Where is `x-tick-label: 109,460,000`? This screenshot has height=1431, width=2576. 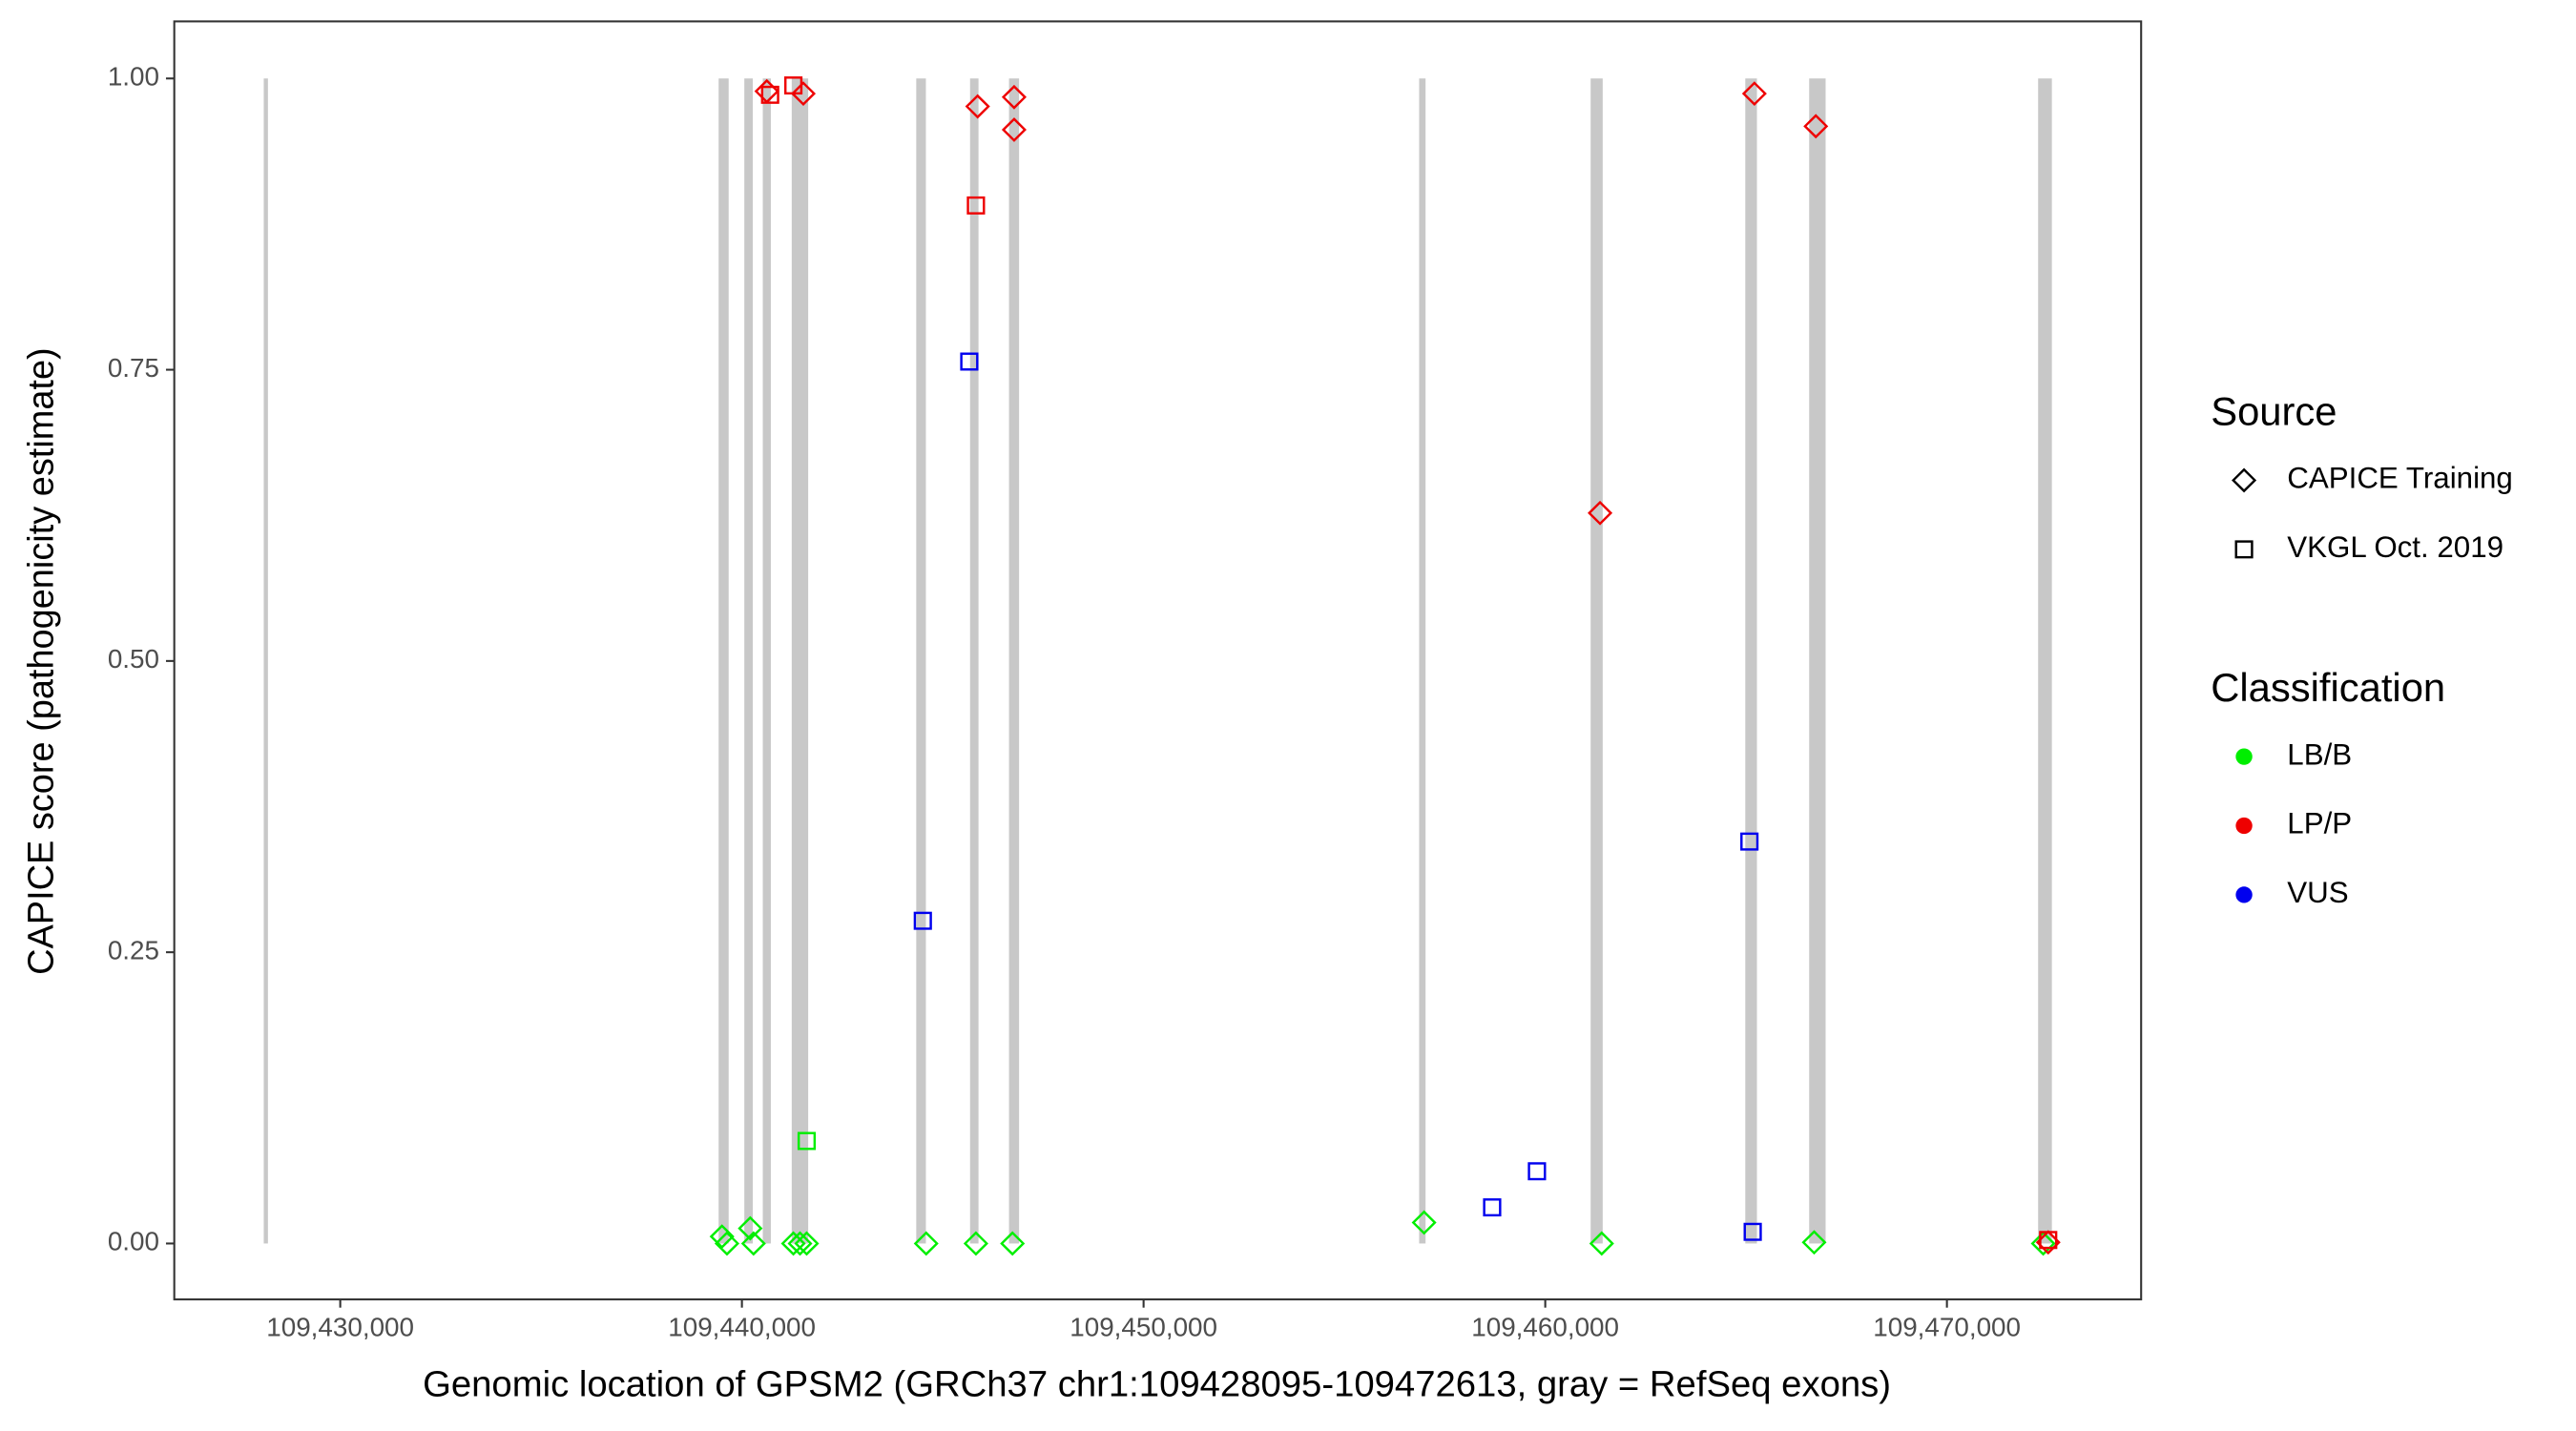 x-tick-label: 109,460,000 is located at coordinates (1545, 1327).